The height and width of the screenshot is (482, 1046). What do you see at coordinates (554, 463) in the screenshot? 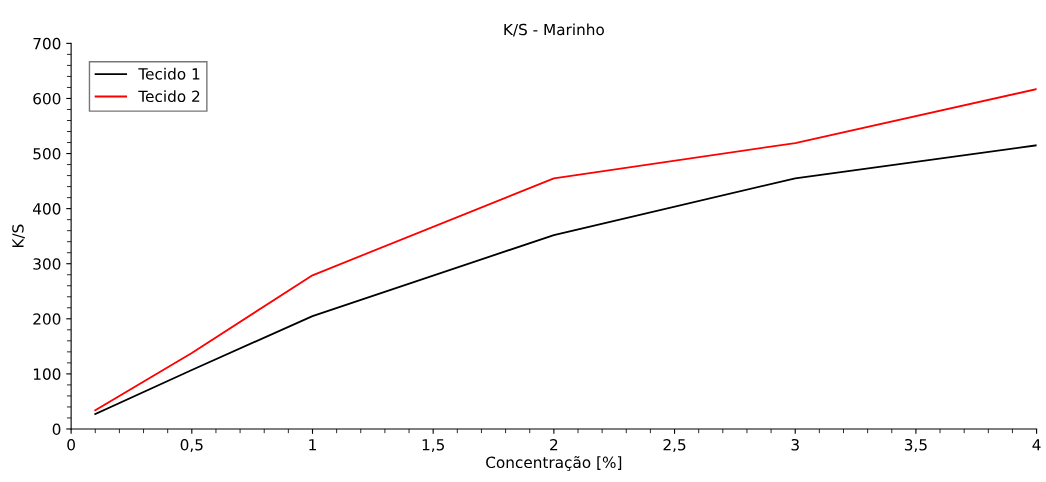
I see `x-axis-title: Concentração [%]` at bounding box center [554, 463].